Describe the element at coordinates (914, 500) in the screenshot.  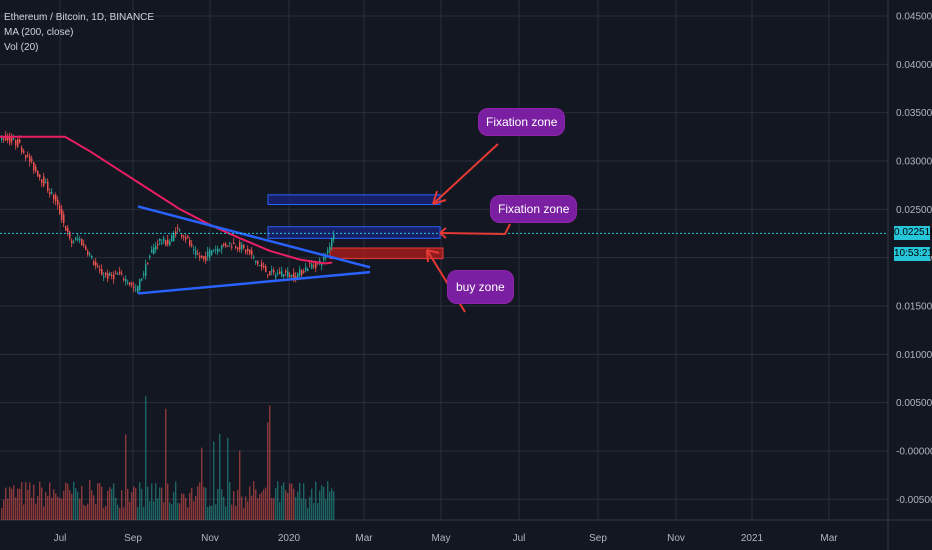
I see `y-tick-label: -0.005000` at that location.